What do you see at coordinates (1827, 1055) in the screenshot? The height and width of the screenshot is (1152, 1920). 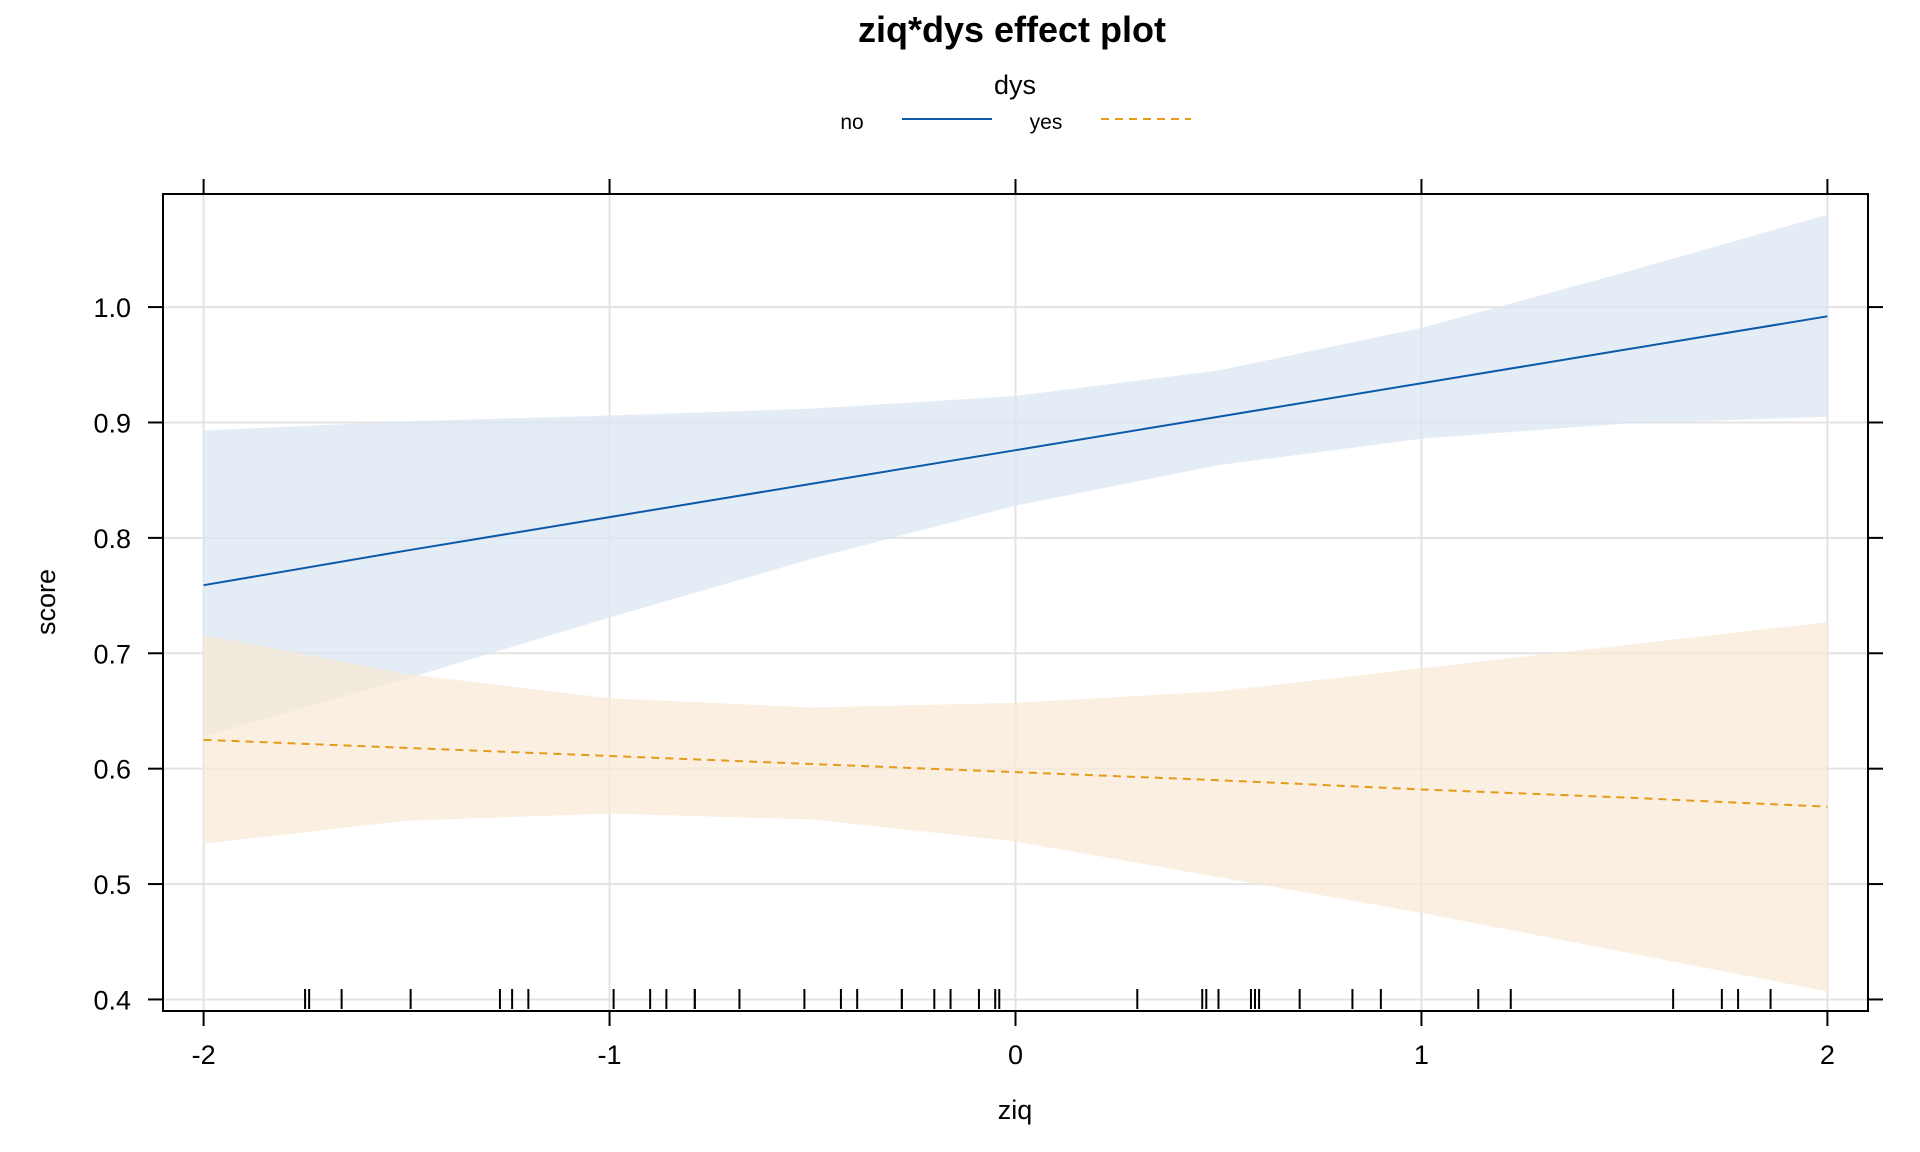 I see `x-tick-label-4: 2` at bounding box center [1827, 1055].